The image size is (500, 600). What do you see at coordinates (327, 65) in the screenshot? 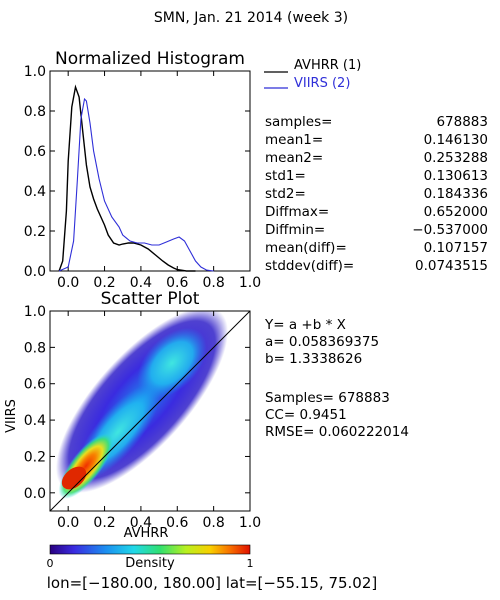
I see `legend-label-avhrr: AVHRR (1)` at bounding box center [327, 65].